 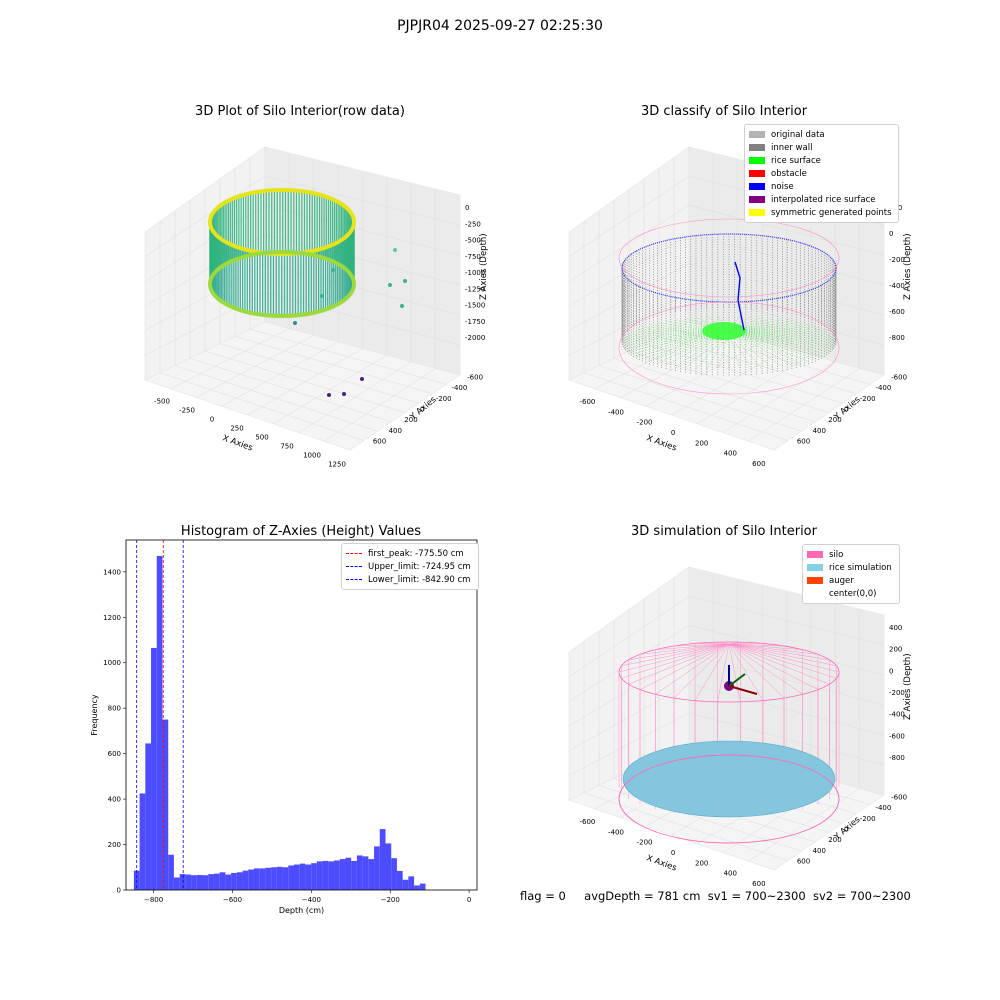 I want to click on y-tick-label: 800, so click(x=114, y=709).